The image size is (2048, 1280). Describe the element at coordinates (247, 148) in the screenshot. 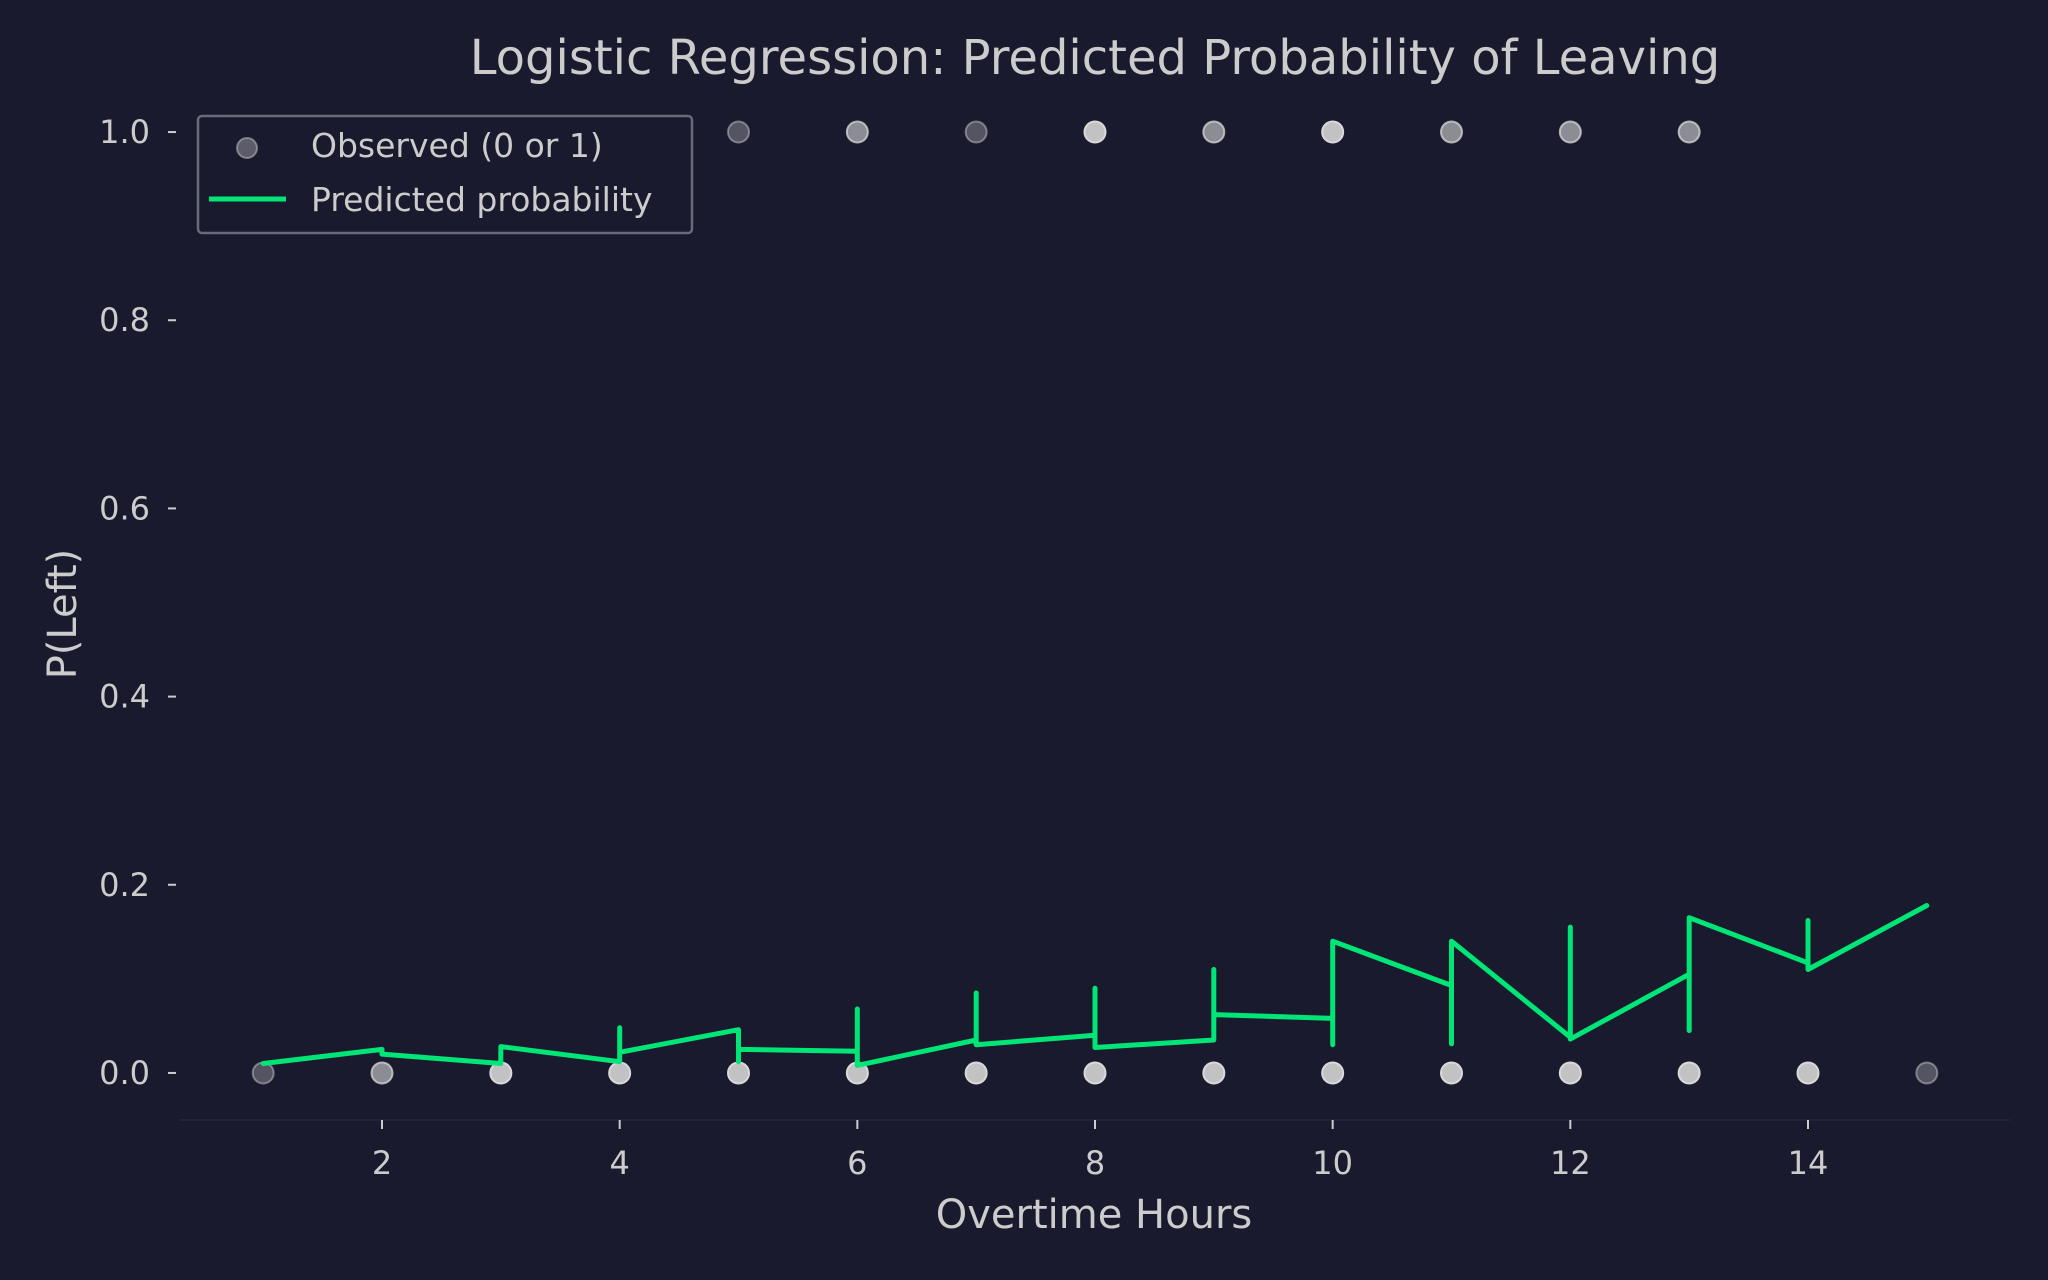

I see `legend-observed-marker` at that location.